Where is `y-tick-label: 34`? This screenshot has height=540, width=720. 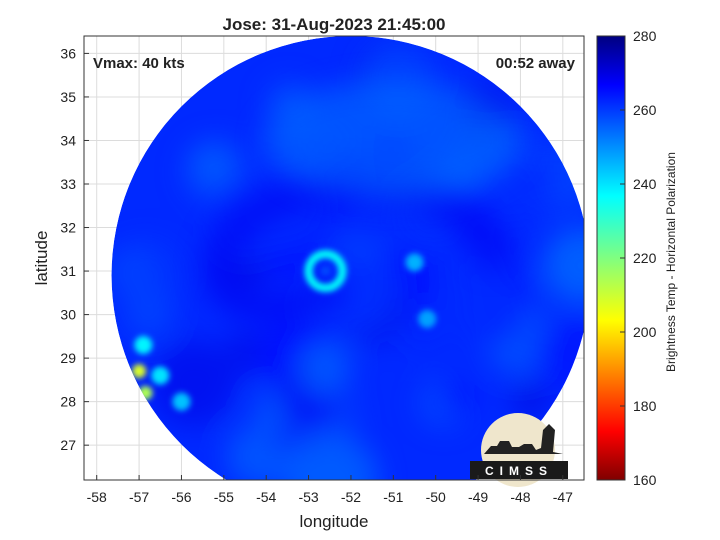
y-tick-label: 34 is located at coordinates (68, 140).